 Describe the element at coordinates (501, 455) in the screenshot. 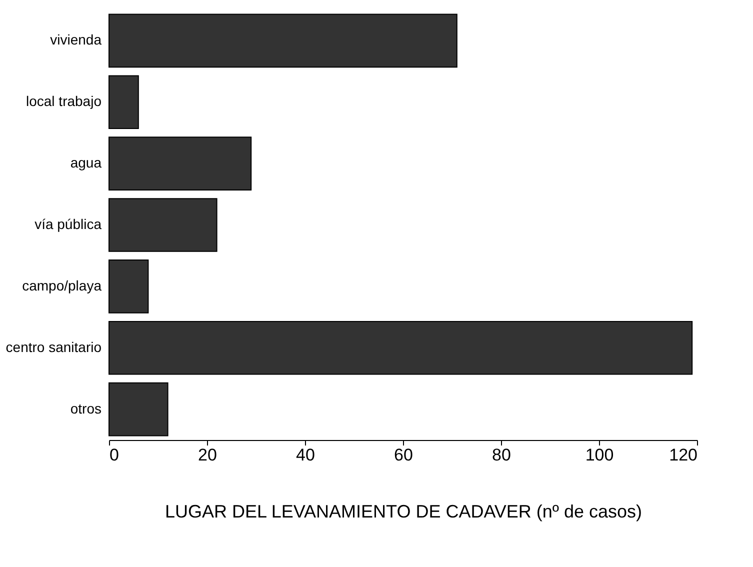

I see `x-tick-label: 80` at that location.